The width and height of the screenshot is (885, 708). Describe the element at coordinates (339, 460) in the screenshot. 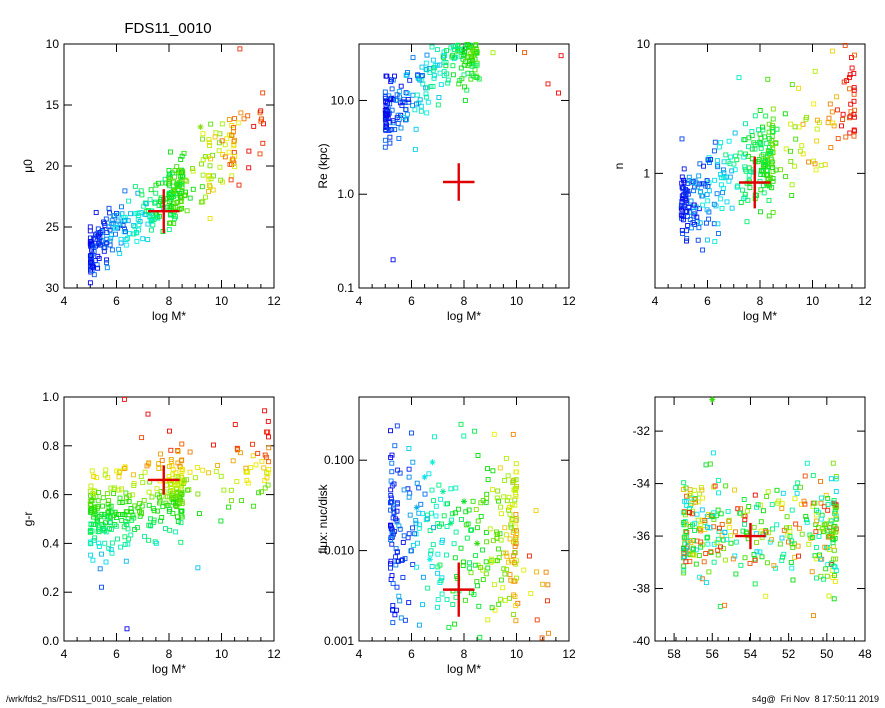

I see `y-tick-label: 0.100` at that location.